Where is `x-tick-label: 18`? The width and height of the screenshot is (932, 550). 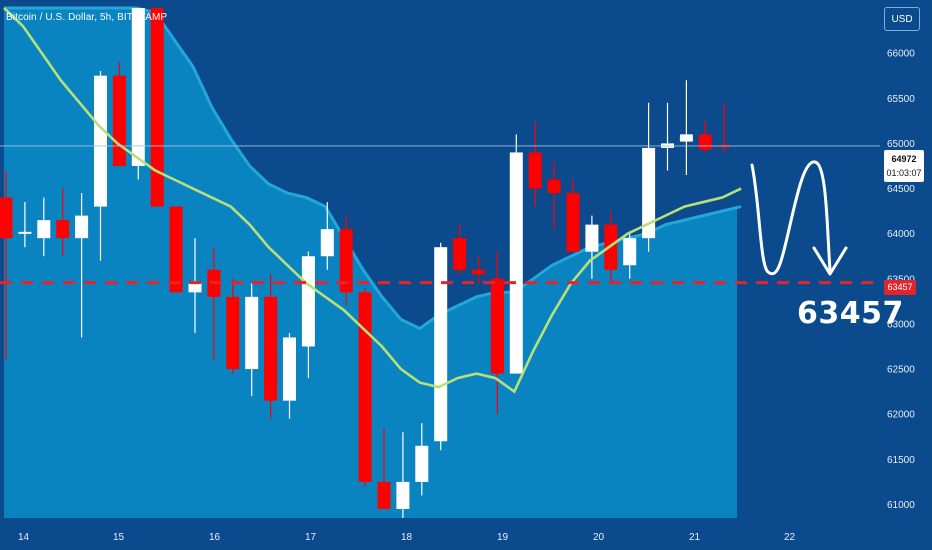 x-tick-label: 18 is located at coordinates (407, 537).